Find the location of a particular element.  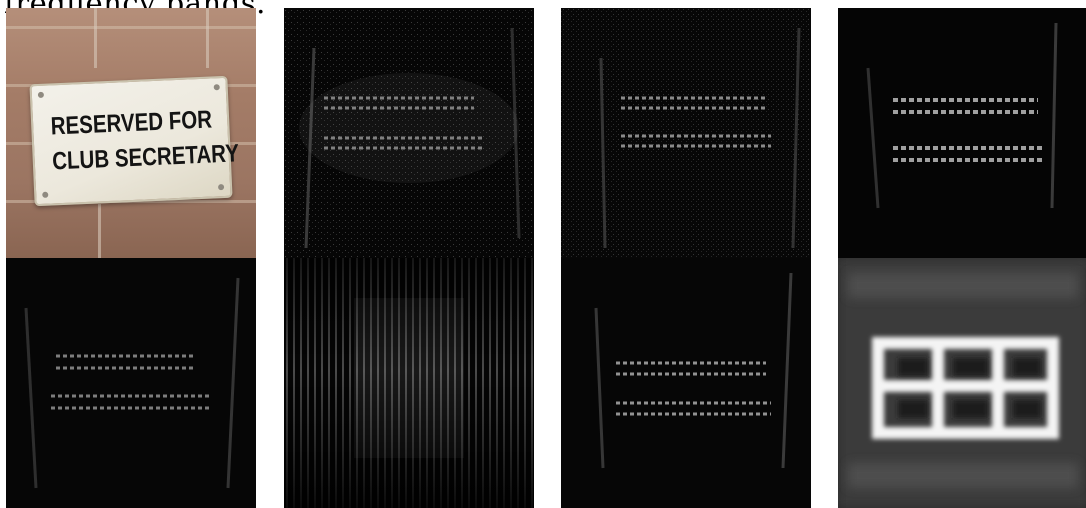

band-2-image is located at coordinates (686, 133).